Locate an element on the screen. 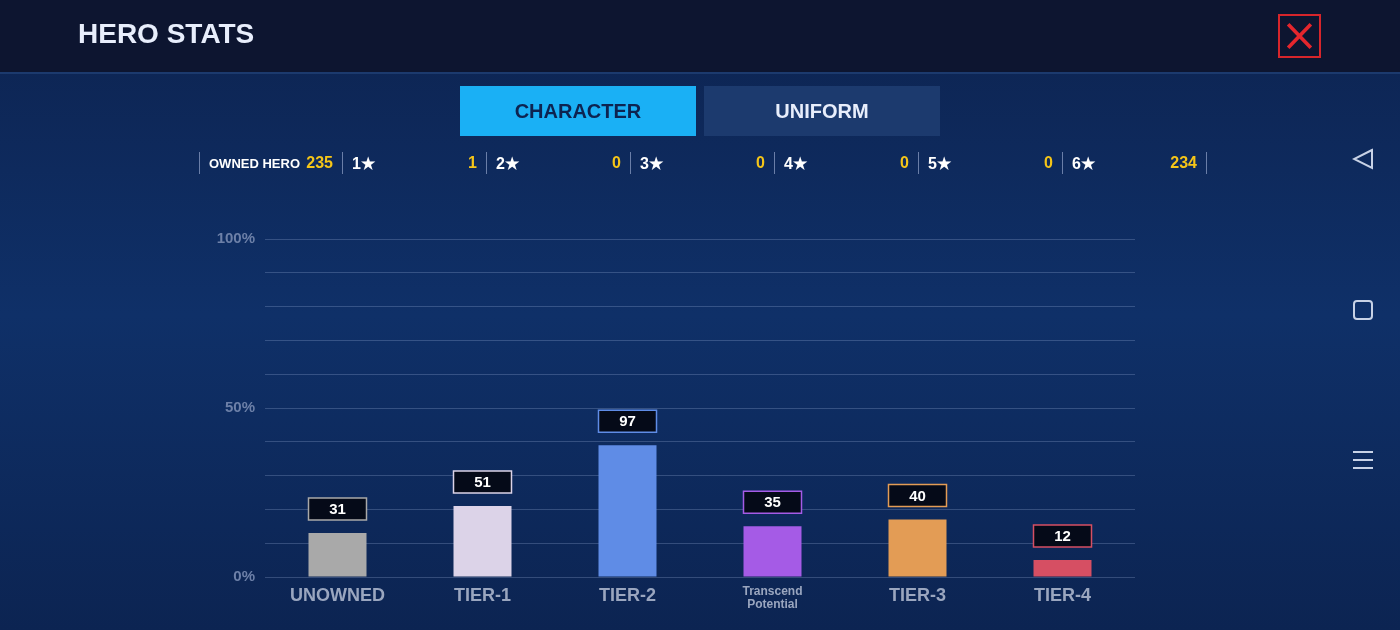  x-tick-label: TIER-1 is located at coordinates (482, 594).